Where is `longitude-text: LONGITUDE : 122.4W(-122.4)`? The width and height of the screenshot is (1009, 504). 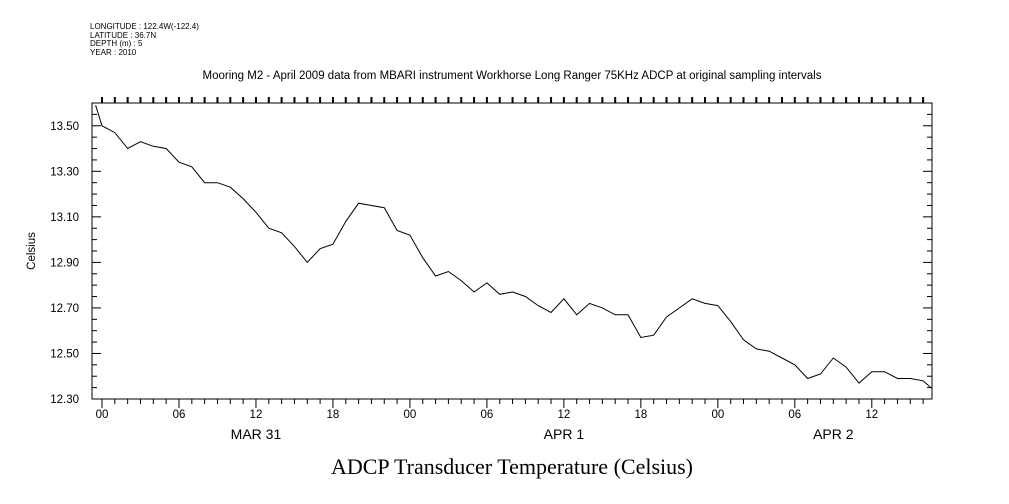
longitude-text: LONGITUDE : 122.4W(-122.4) is located at coordinates (144, 26).